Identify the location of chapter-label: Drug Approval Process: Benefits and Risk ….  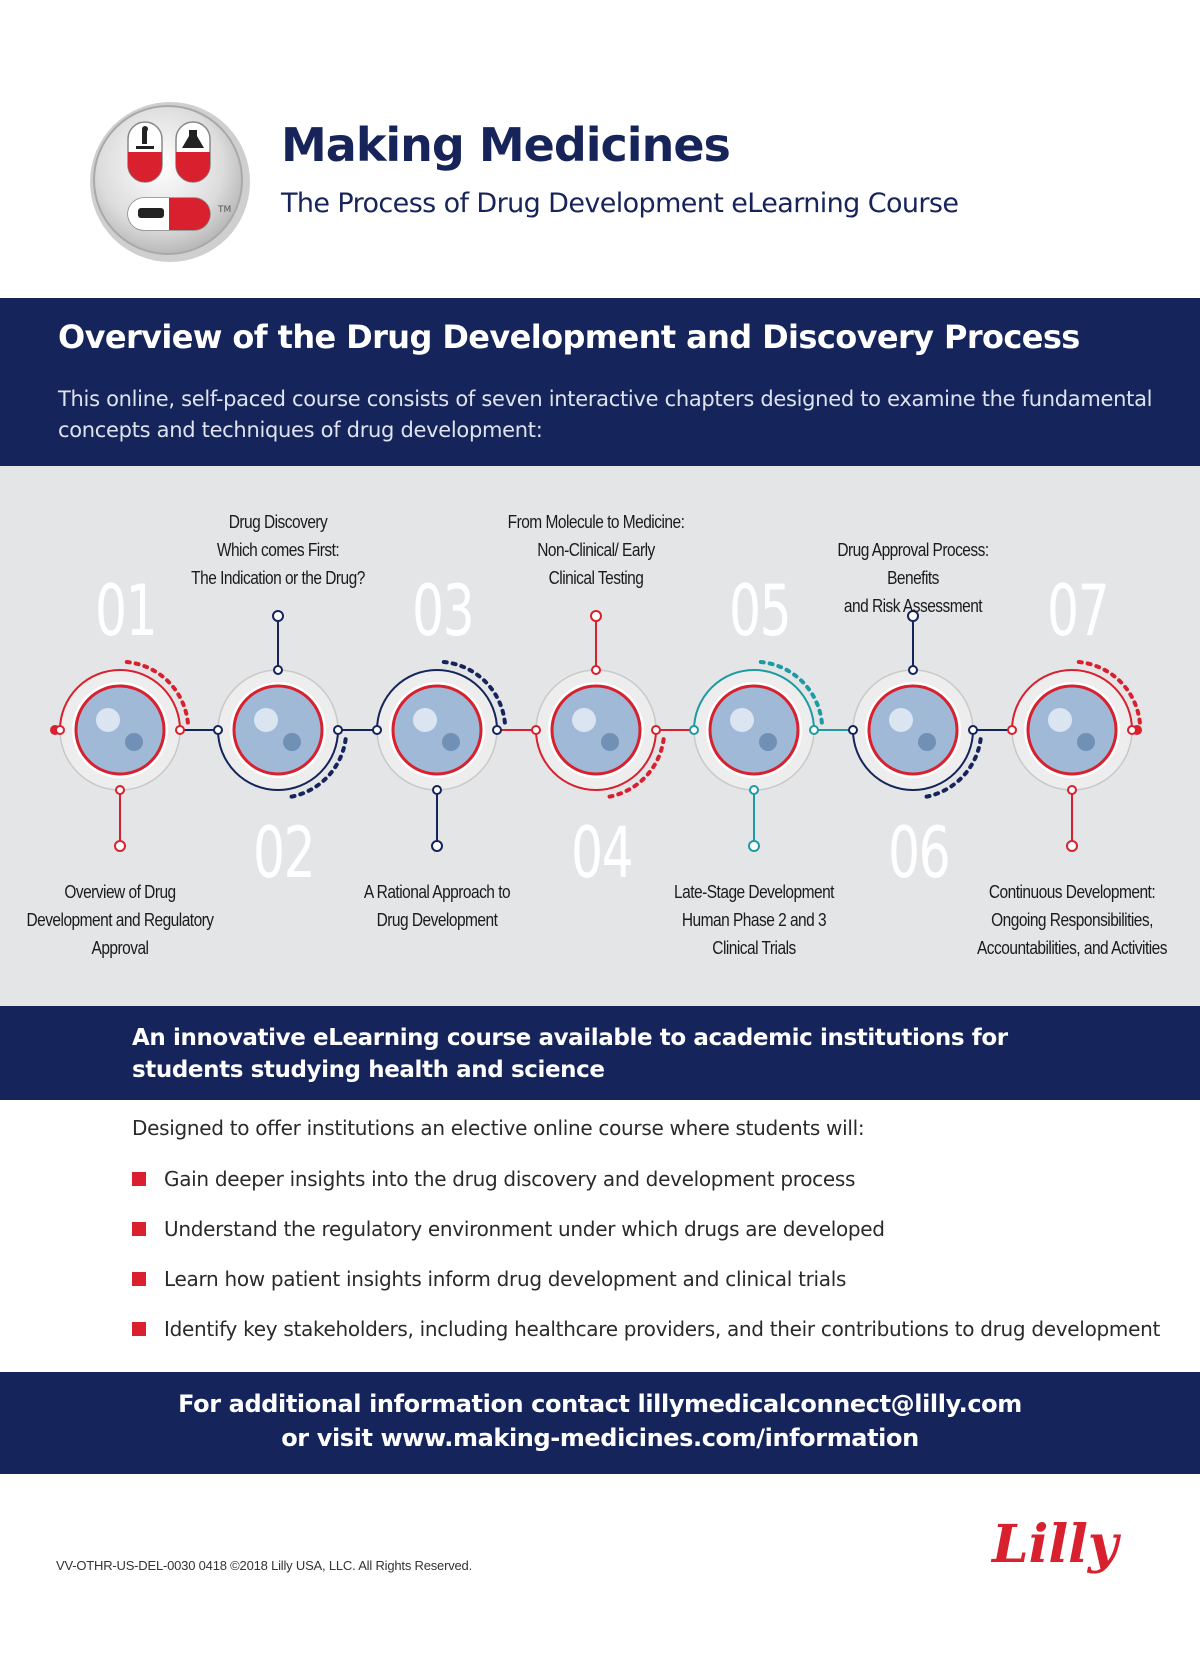
(913, 578).